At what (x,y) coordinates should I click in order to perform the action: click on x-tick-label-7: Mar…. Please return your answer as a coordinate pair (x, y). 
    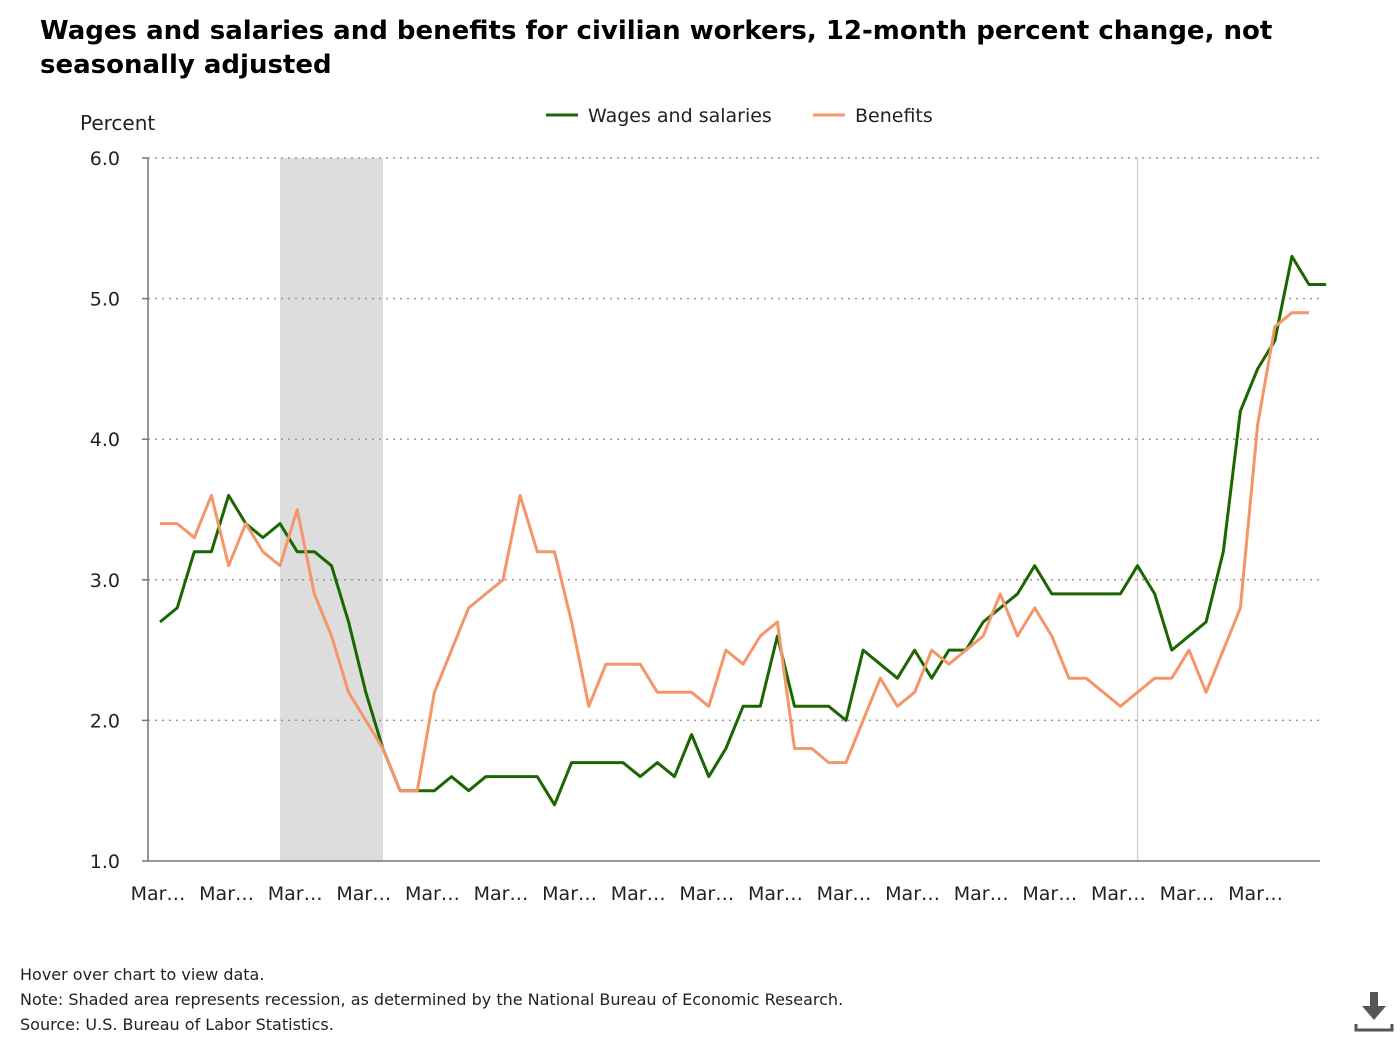
    Looking at the image, I should click on (638, 894).